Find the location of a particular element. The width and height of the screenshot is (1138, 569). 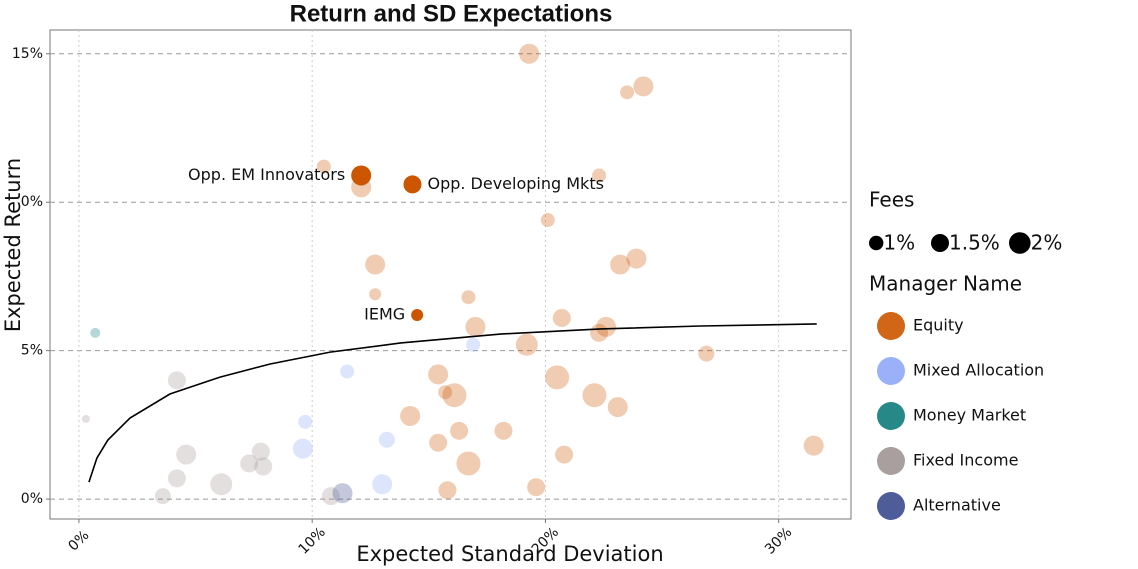

y-tick-label: 15% is located at coordinates (27, 54).